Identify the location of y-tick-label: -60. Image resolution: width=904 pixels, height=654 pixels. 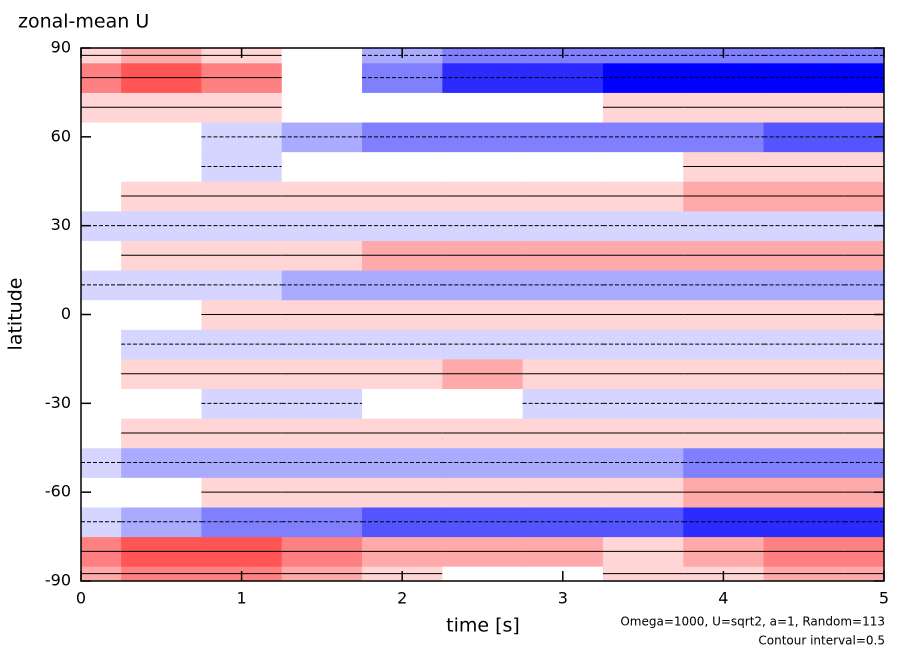
(58, 491).